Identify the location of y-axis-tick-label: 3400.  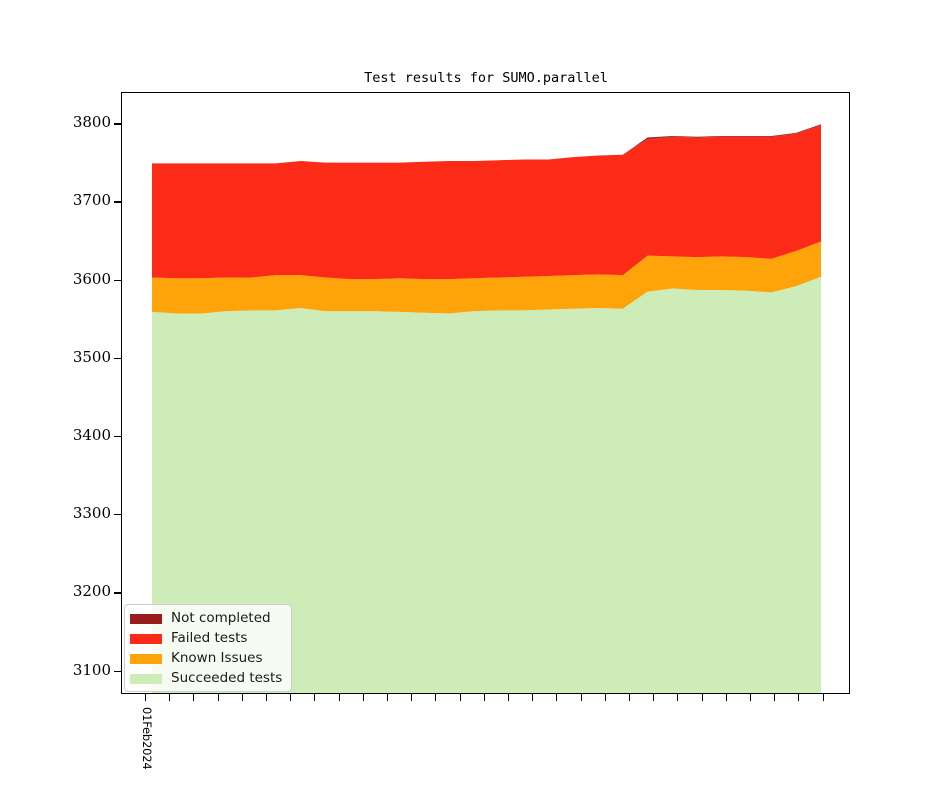
(91, 435).